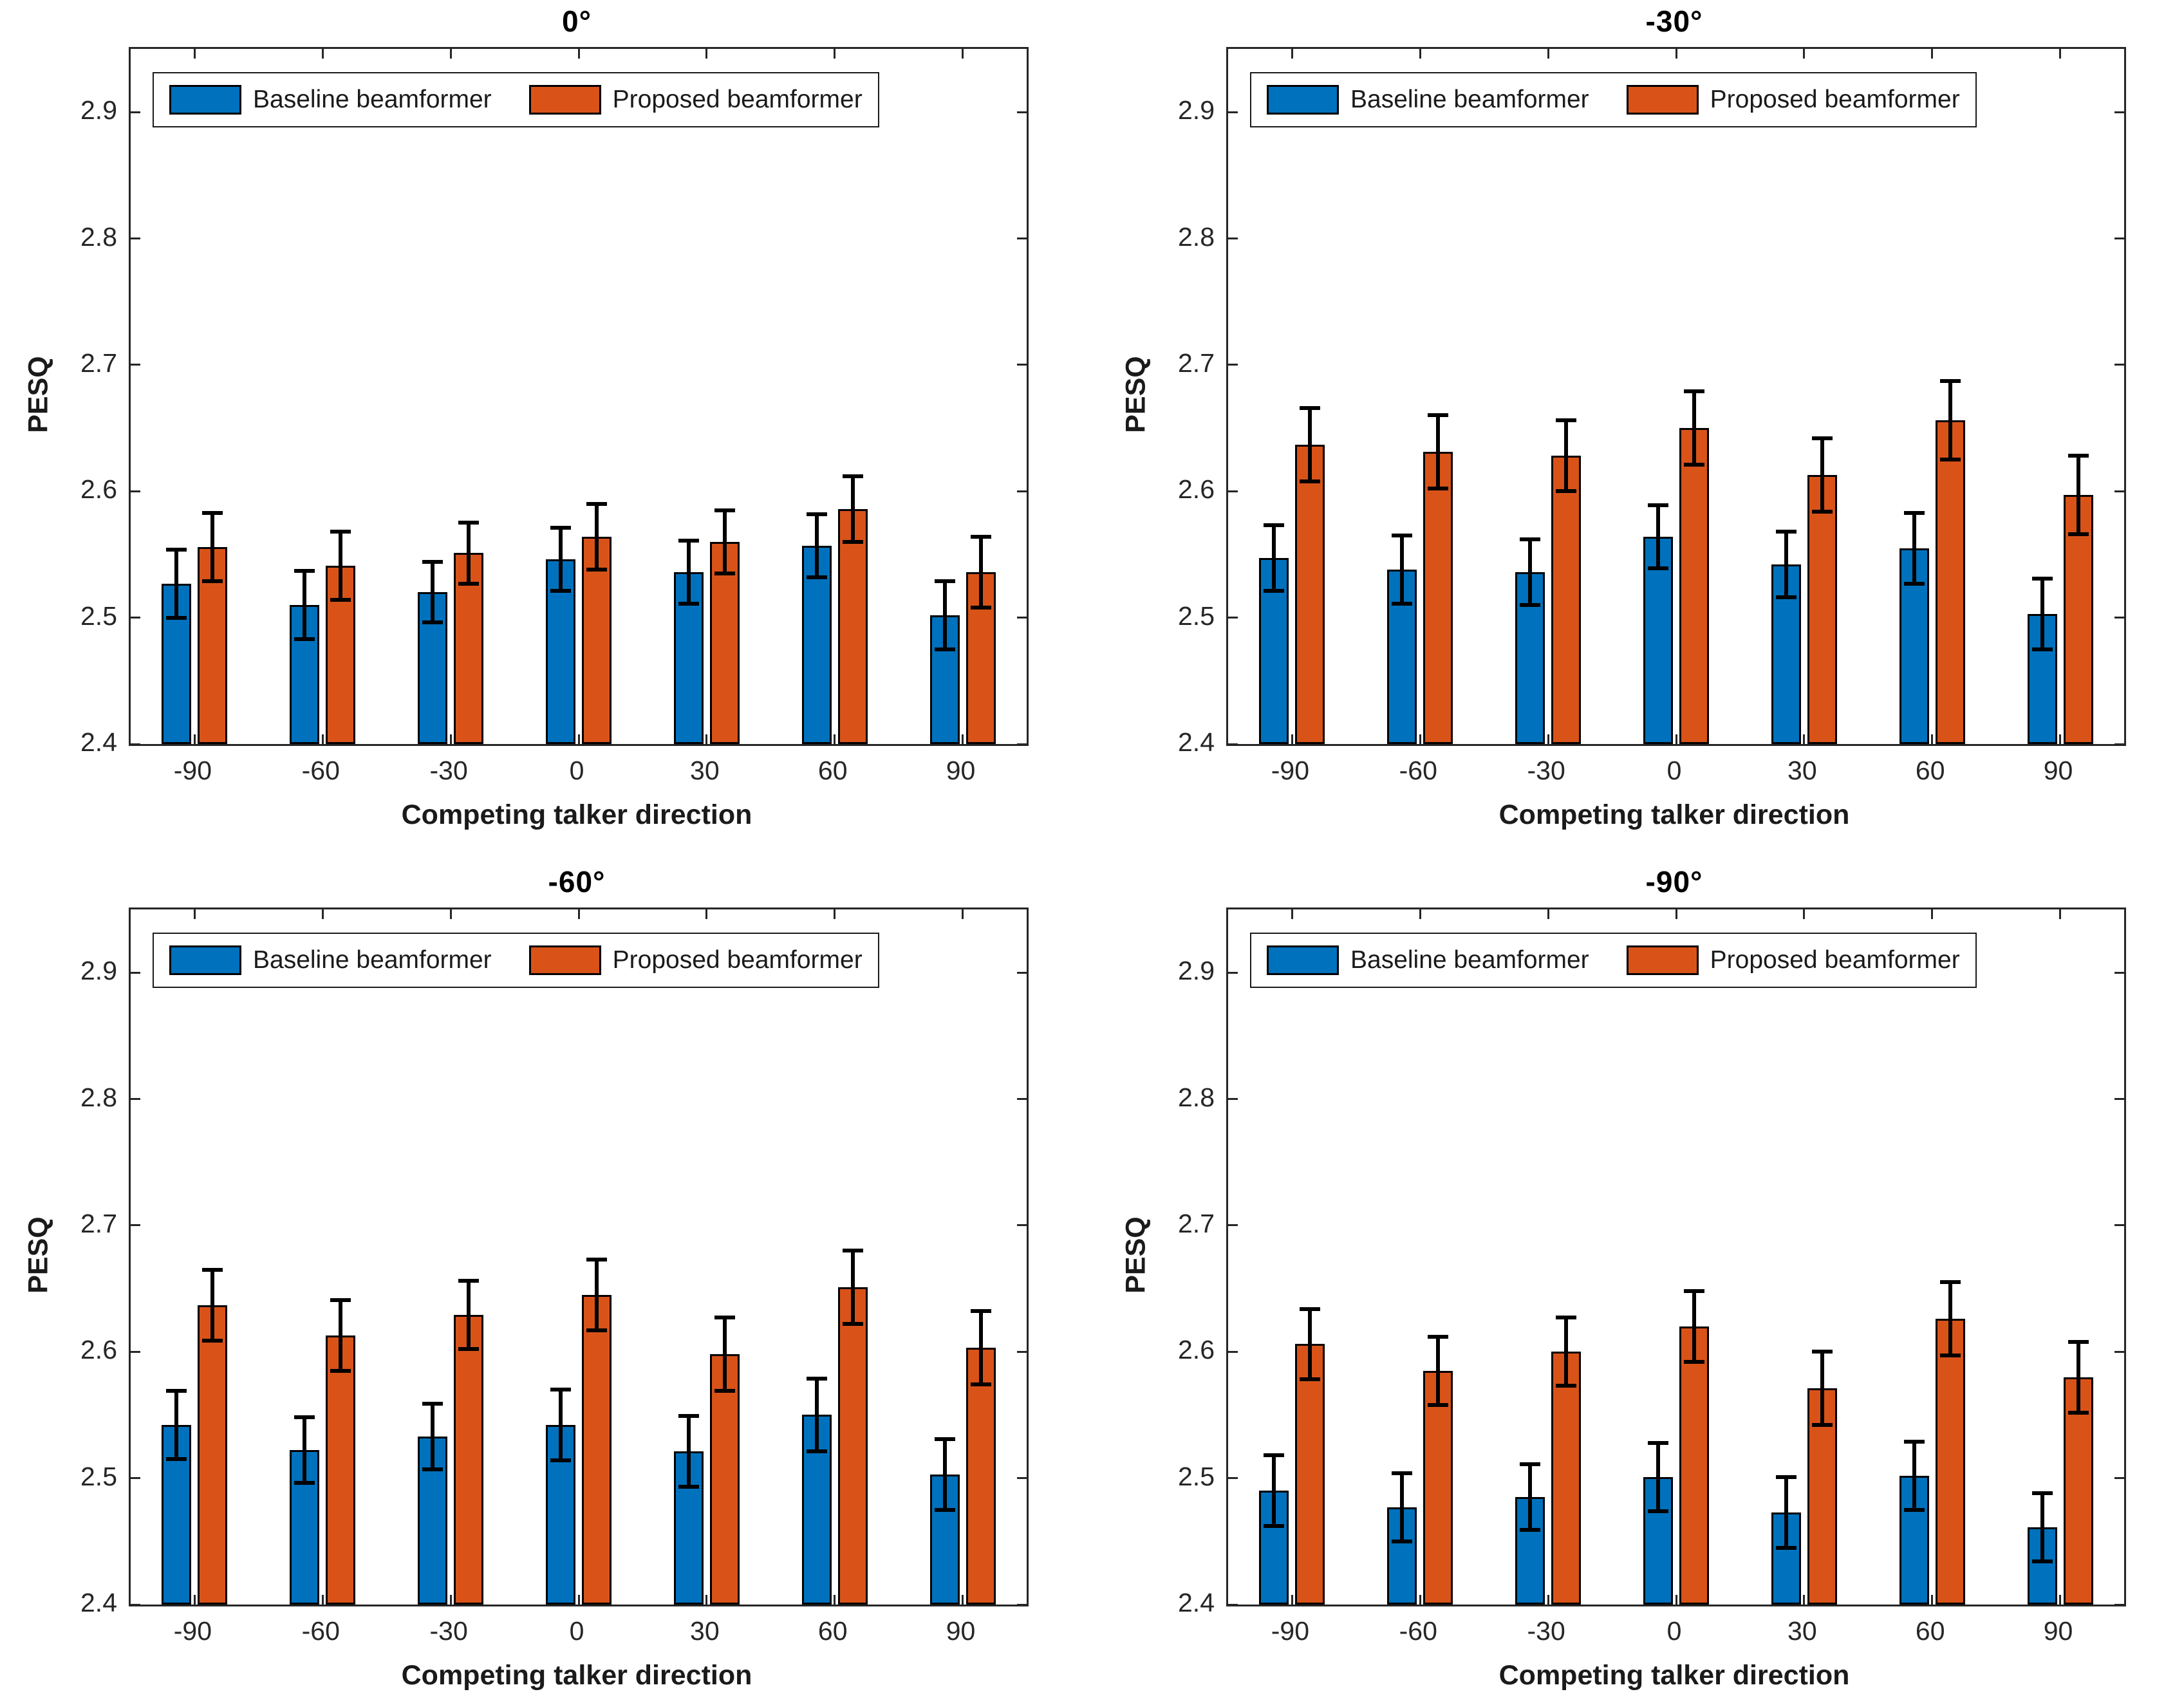 The width and height of the screenshot is (2184, 1703). Describe the element at coordinates (1196, 971) in the screenshot. I see `y-tick-label: 2.9` at that location.